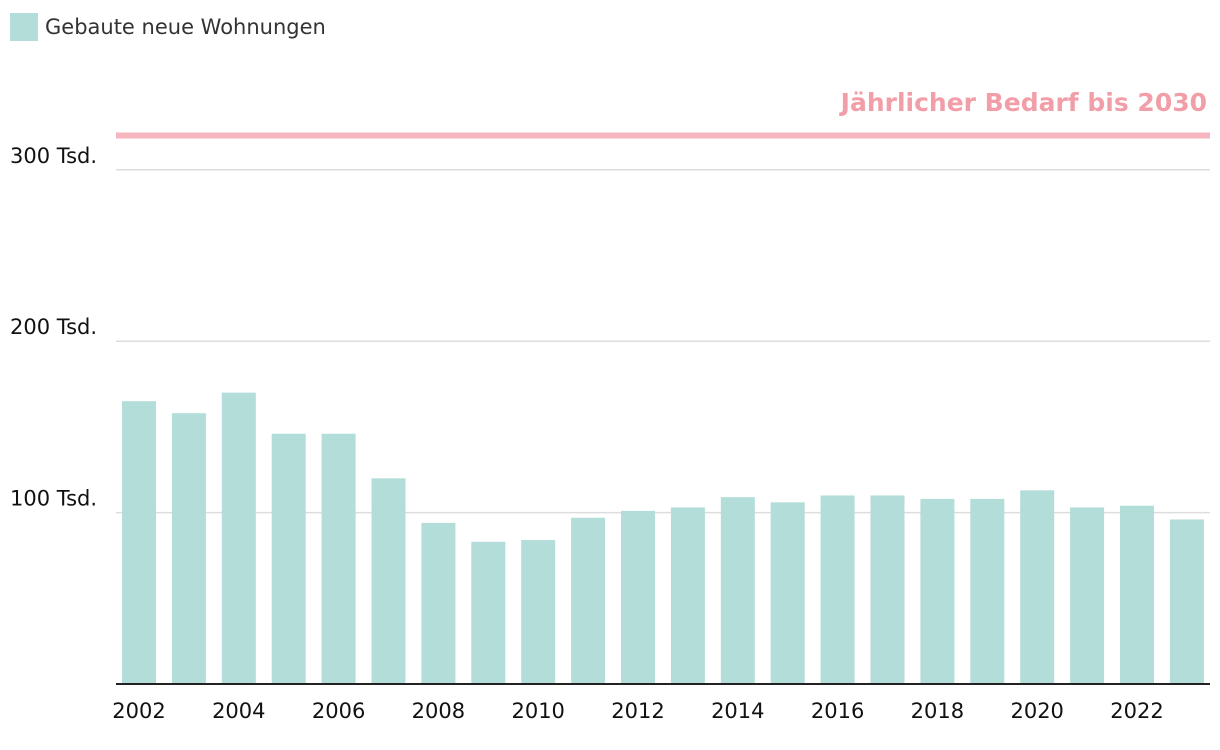  What do you see at coordinates (388, 581) in the screenshot?
I see `bar-2007` at bounding box center [388, 581].